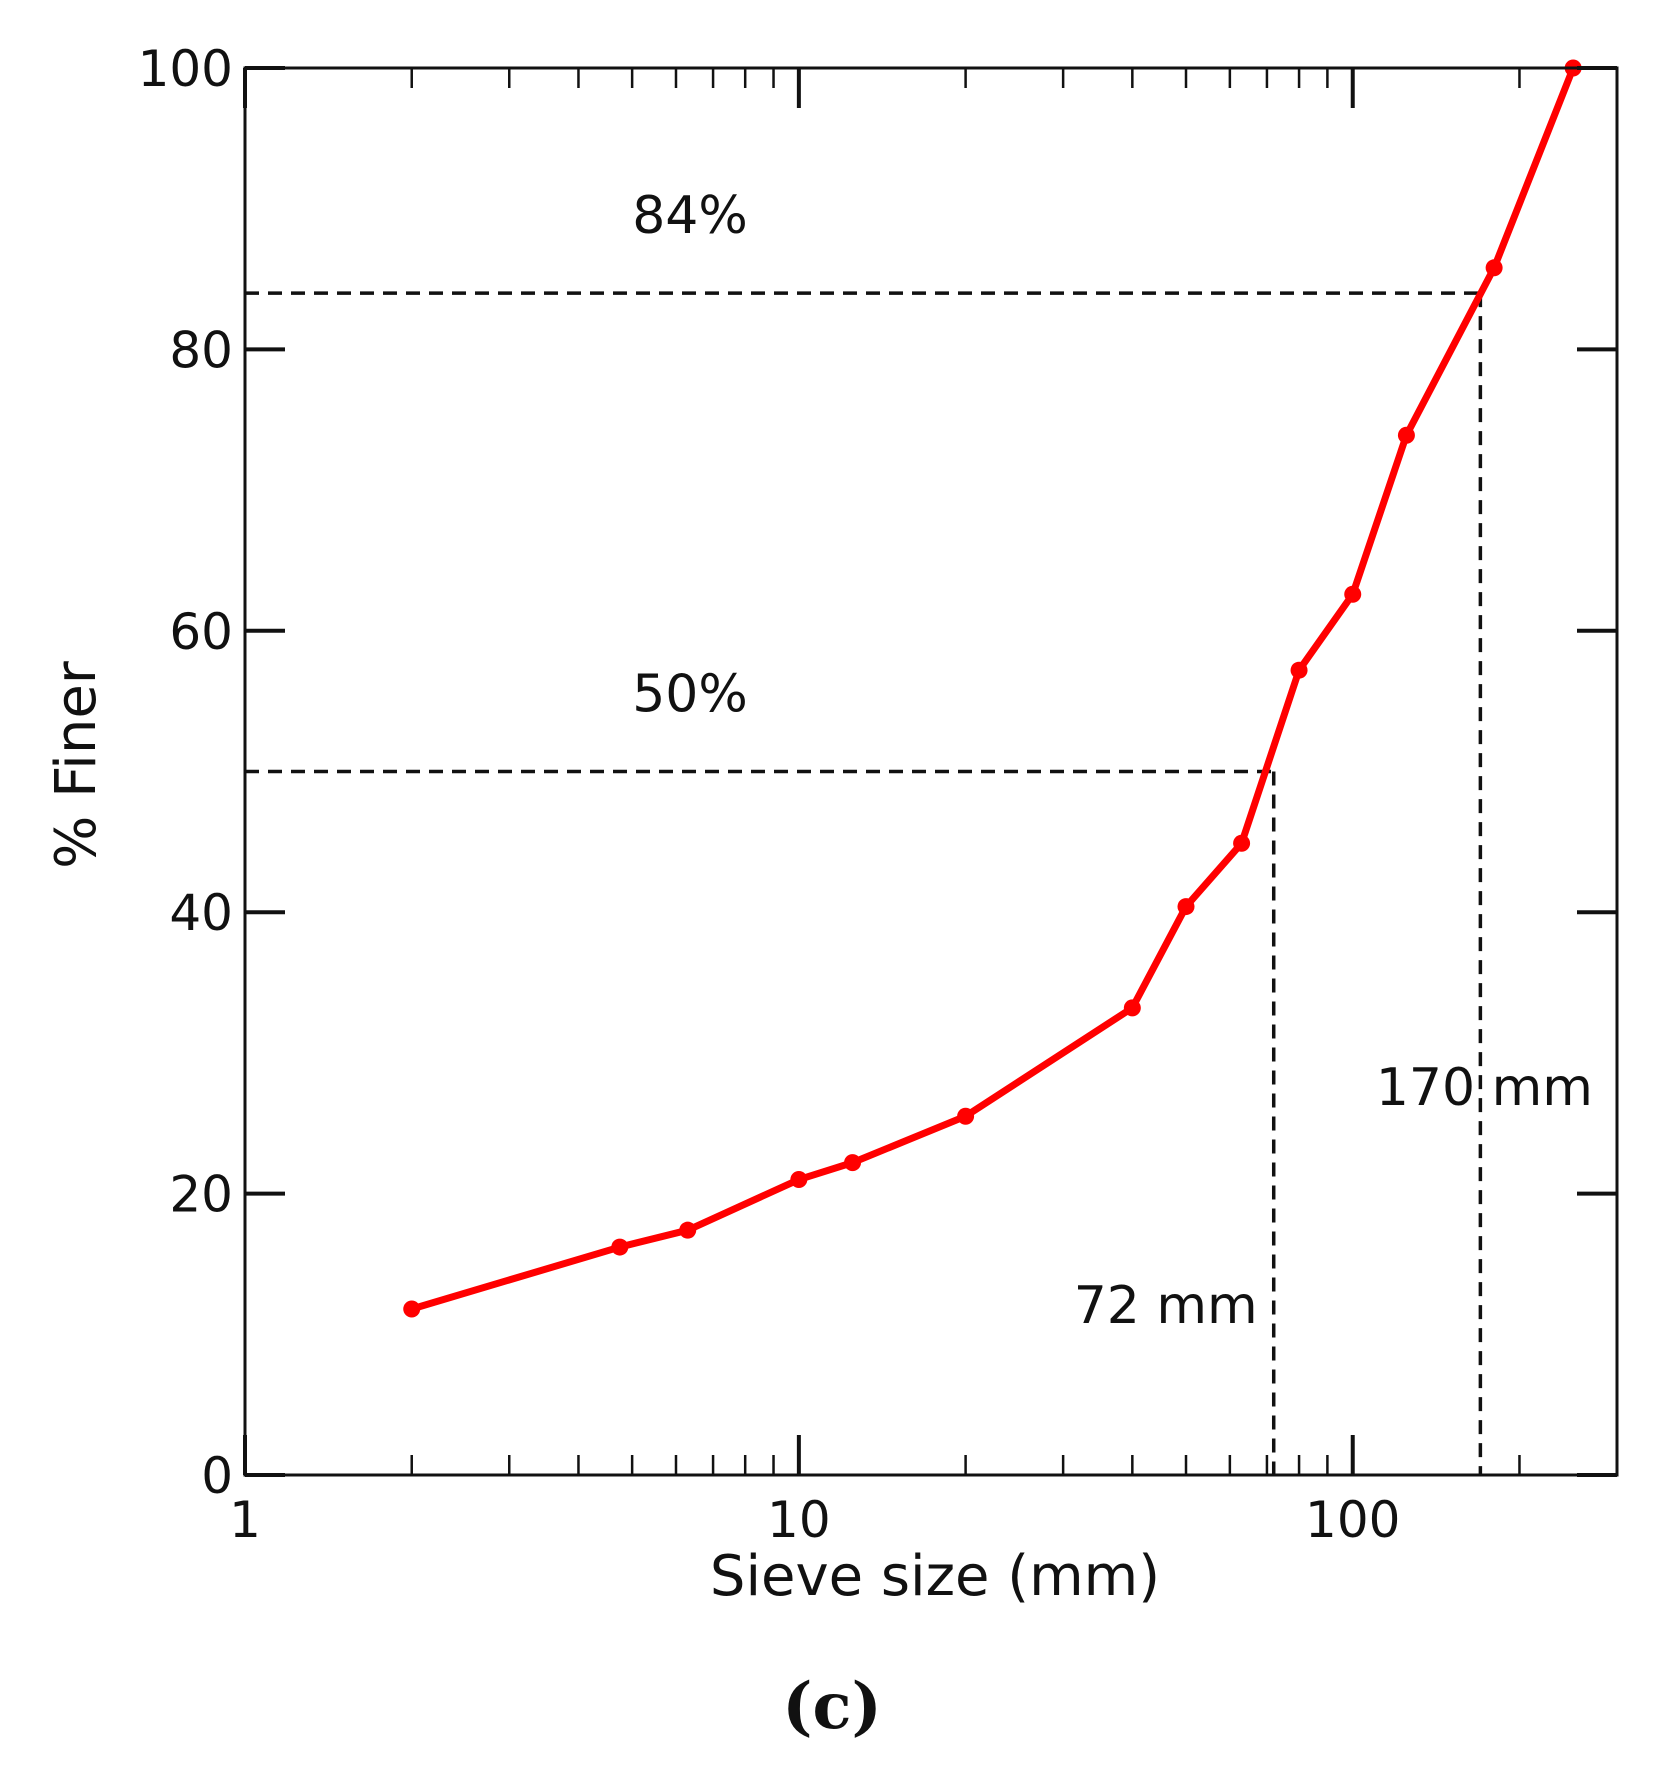 The height and width of the screenshot is (1786, 1659). I want to click on y-tick-label: 100, so click(185, 69).